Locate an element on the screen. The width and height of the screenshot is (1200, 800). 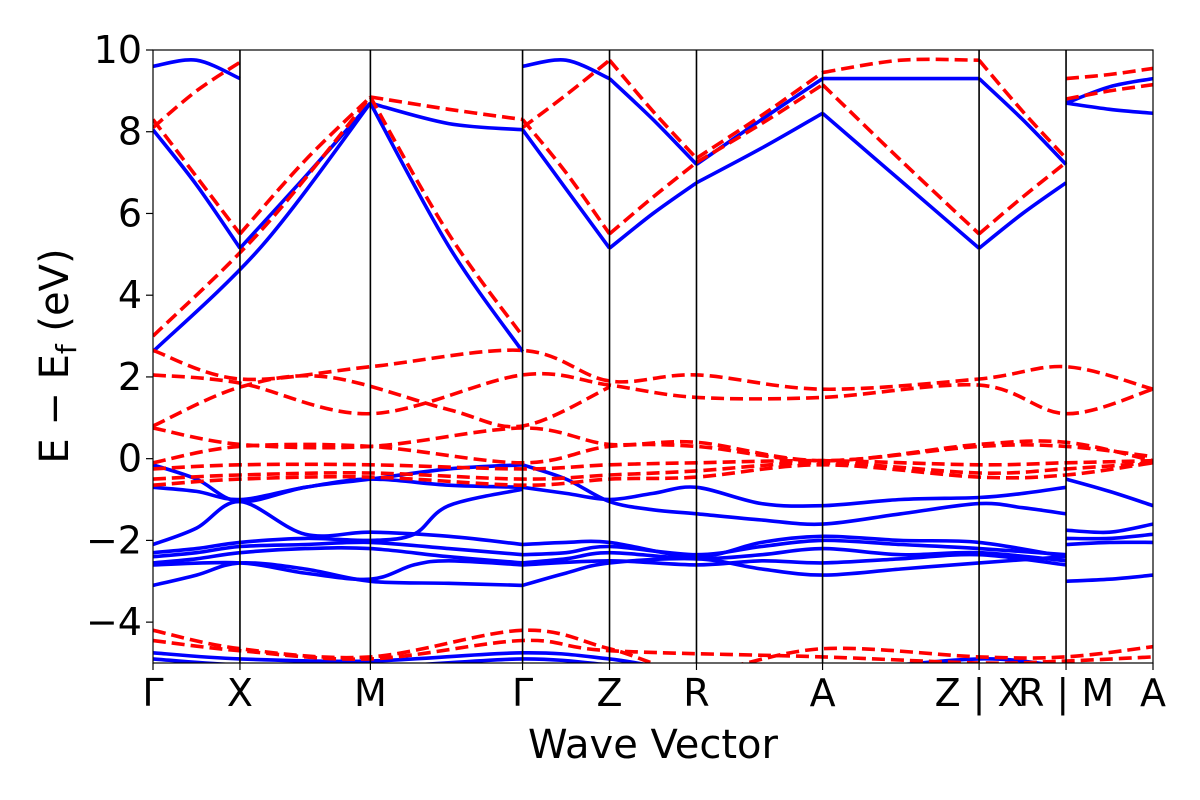
y-axis-ticks: −4 −2 0 2 4 6 8 10 is located at coordinates (119, 336).